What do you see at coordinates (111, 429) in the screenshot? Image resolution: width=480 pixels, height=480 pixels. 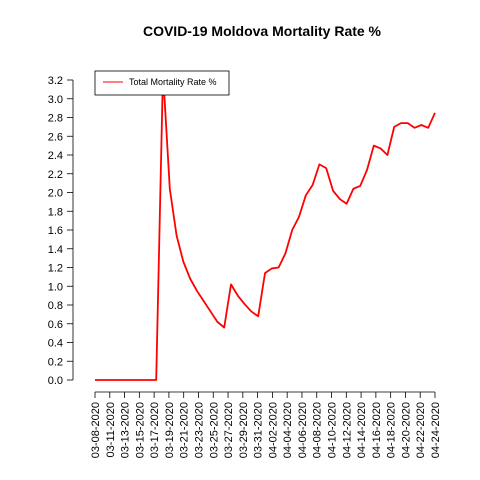 I see `x-tick-label: 03-11-2020` at bounding box center [111, 429].